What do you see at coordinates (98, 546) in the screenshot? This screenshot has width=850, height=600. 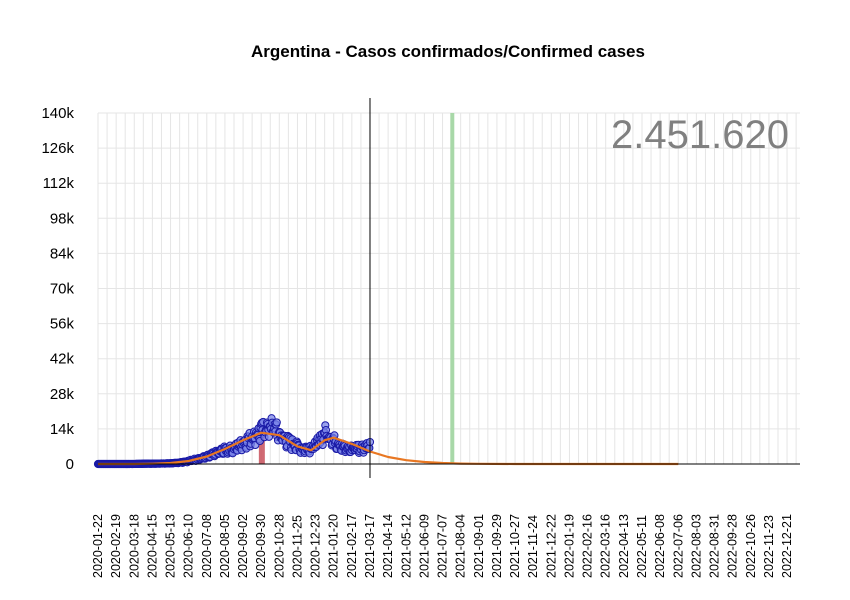 I see `x-tick-label: 2020-01-22` at bounding box center [98, 546].